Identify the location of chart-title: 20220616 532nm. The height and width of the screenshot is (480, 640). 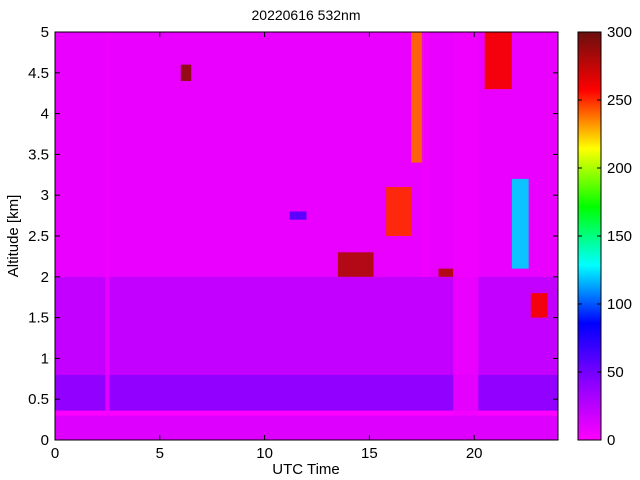
(306, 15).